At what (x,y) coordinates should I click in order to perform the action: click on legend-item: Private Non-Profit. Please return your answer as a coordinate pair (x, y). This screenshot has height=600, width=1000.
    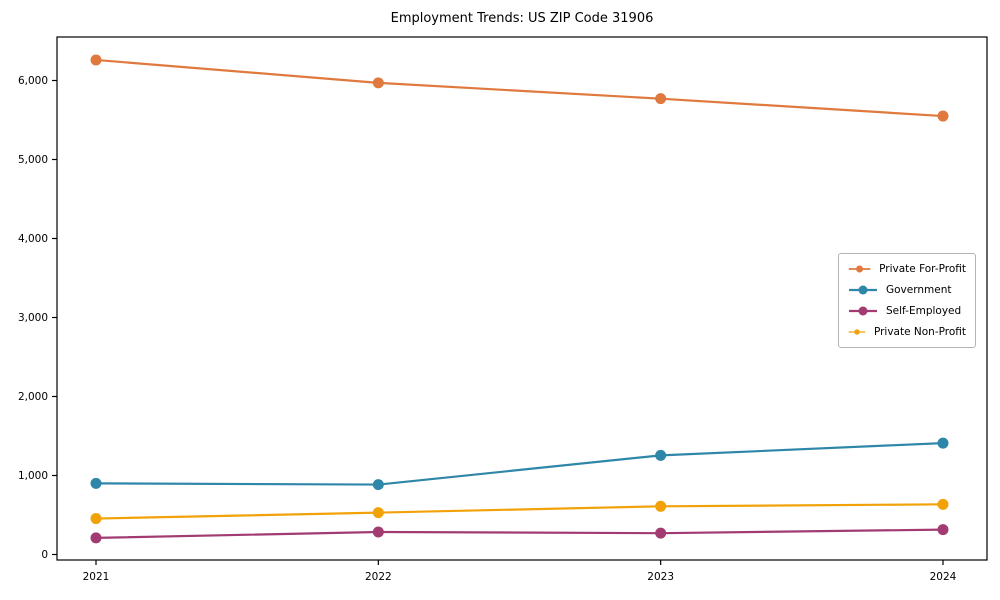
    Looking at the image, I should click on (907, 332).